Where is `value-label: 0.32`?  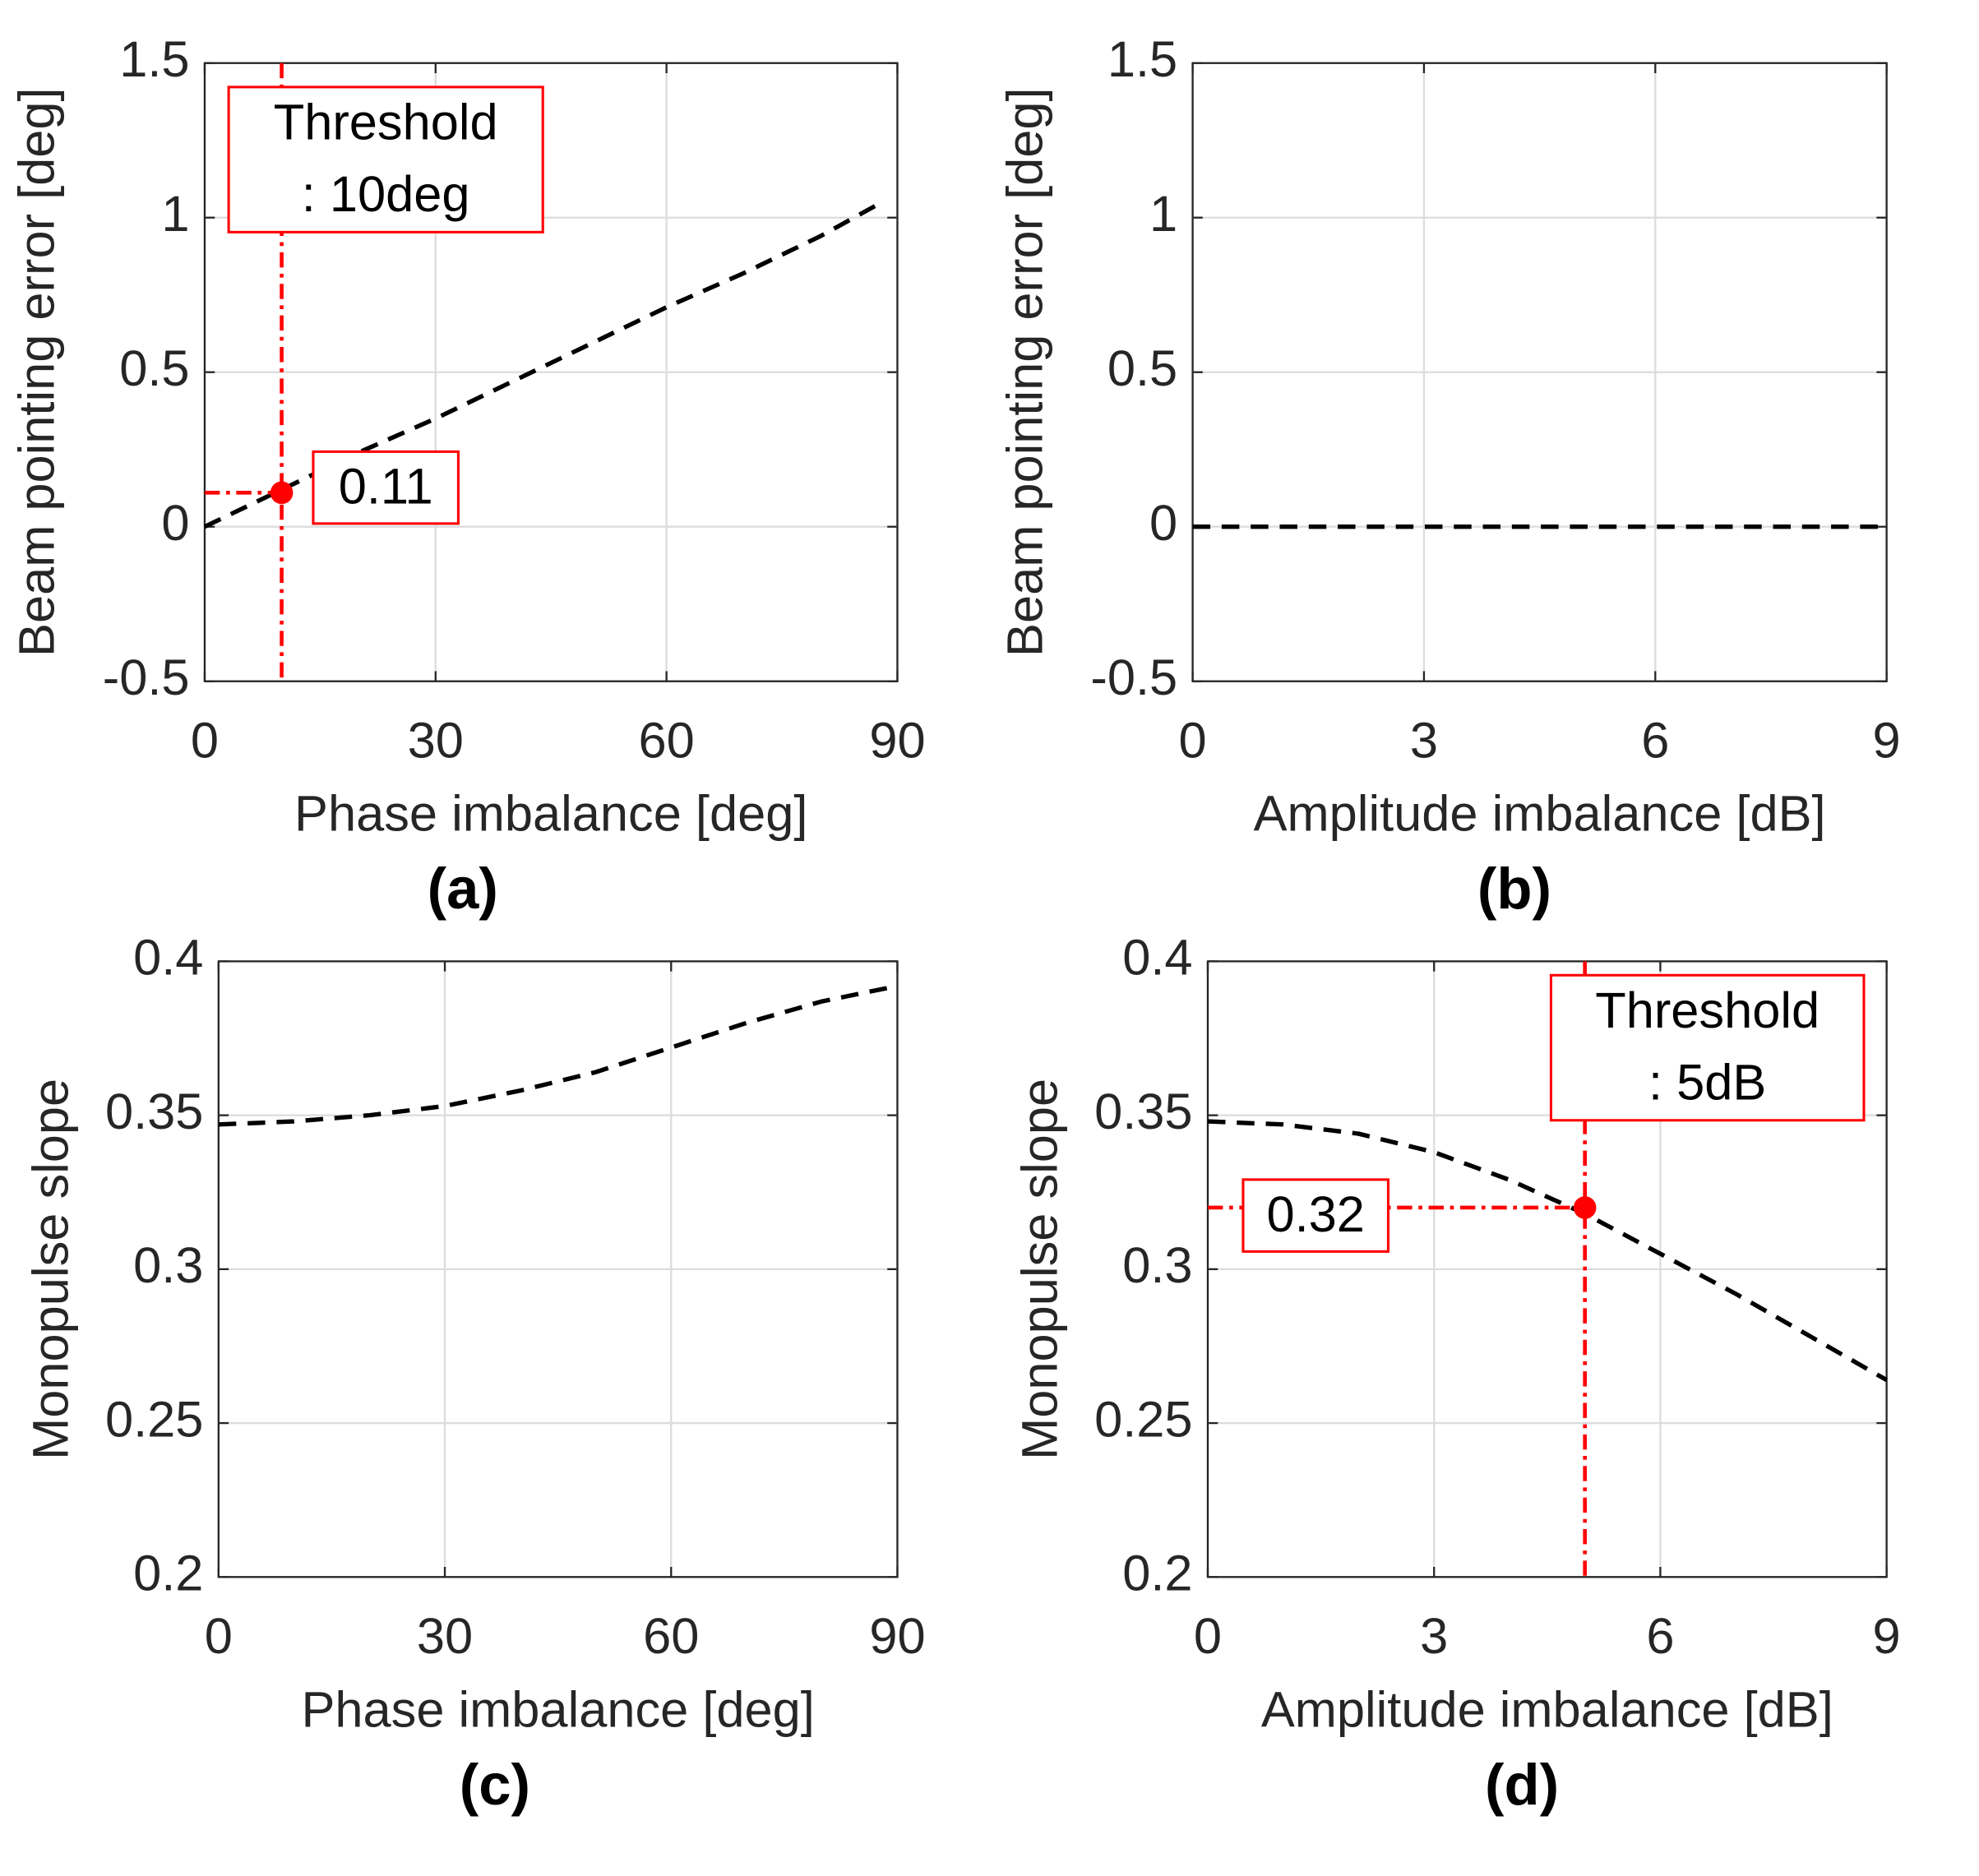
value-label: 0.32 is located at coordinates (1315, 1215).